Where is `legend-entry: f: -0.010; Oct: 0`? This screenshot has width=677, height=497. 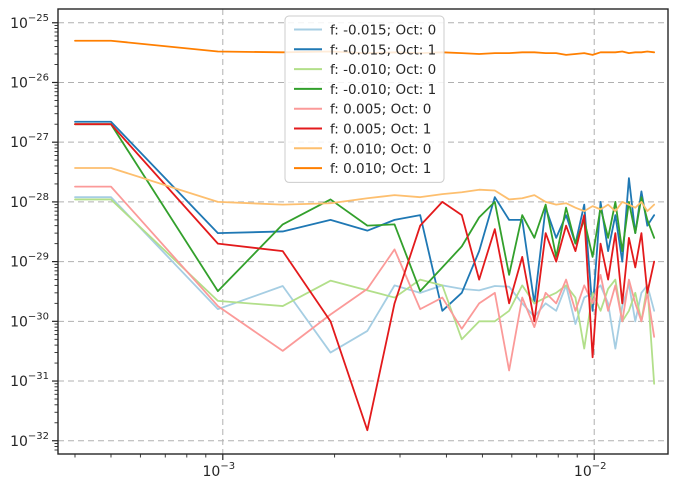 legend-entry: f: -0.010; Oct: 0 is located at coordinates (365, 70).